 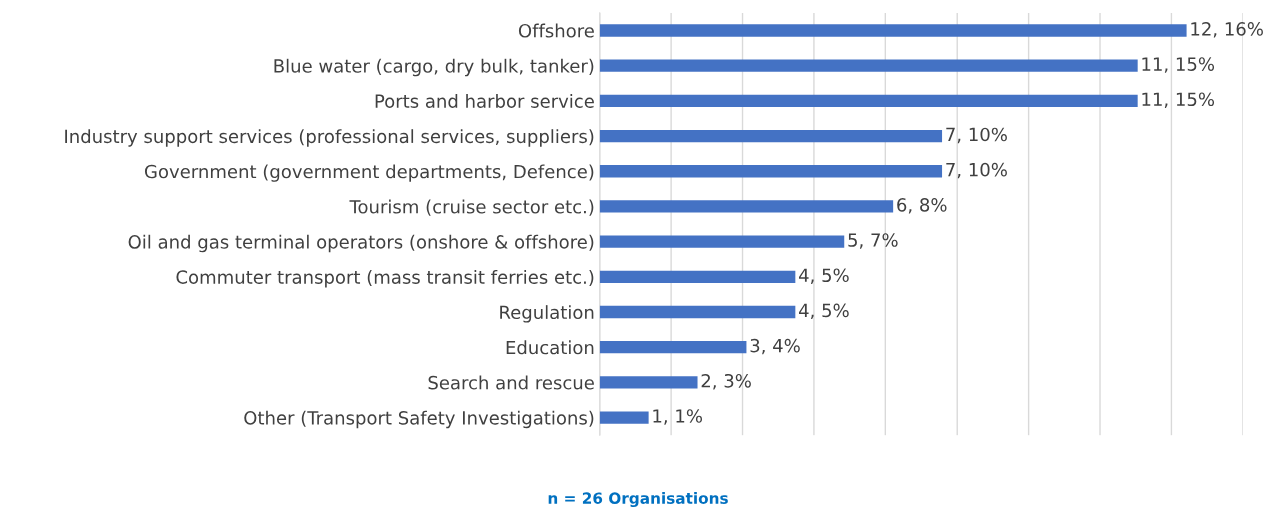 I want to click on data-label: 3, 4%, so click(x=775, y=346).